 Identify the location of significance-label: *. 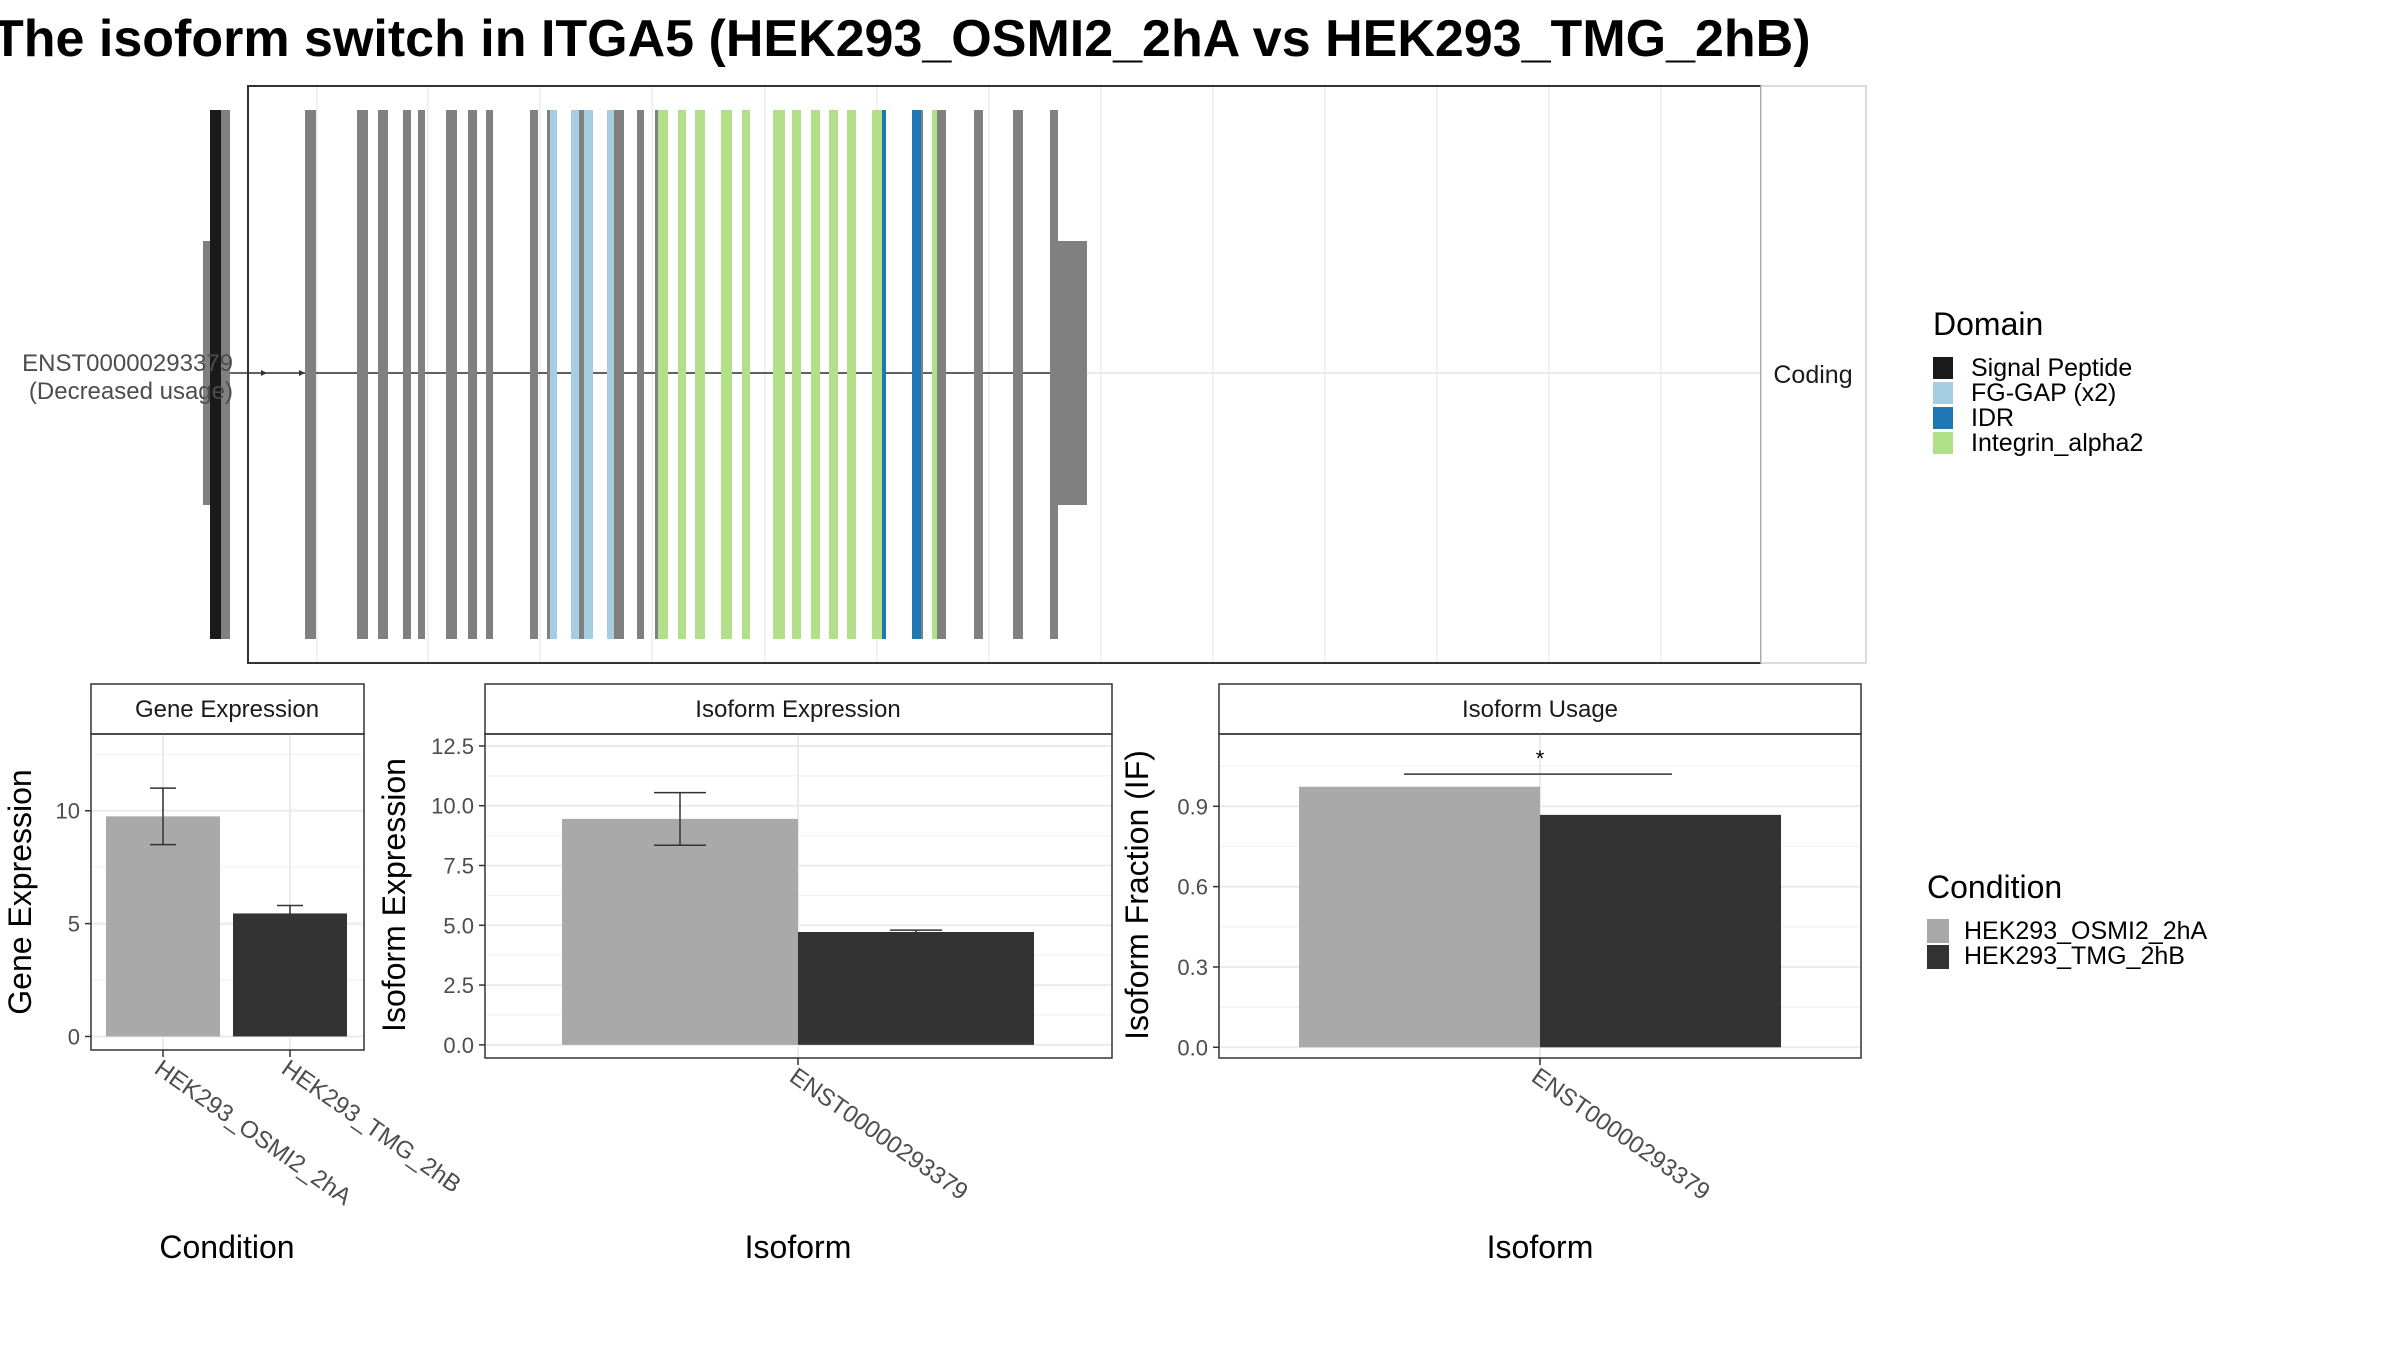
(1540, 758).